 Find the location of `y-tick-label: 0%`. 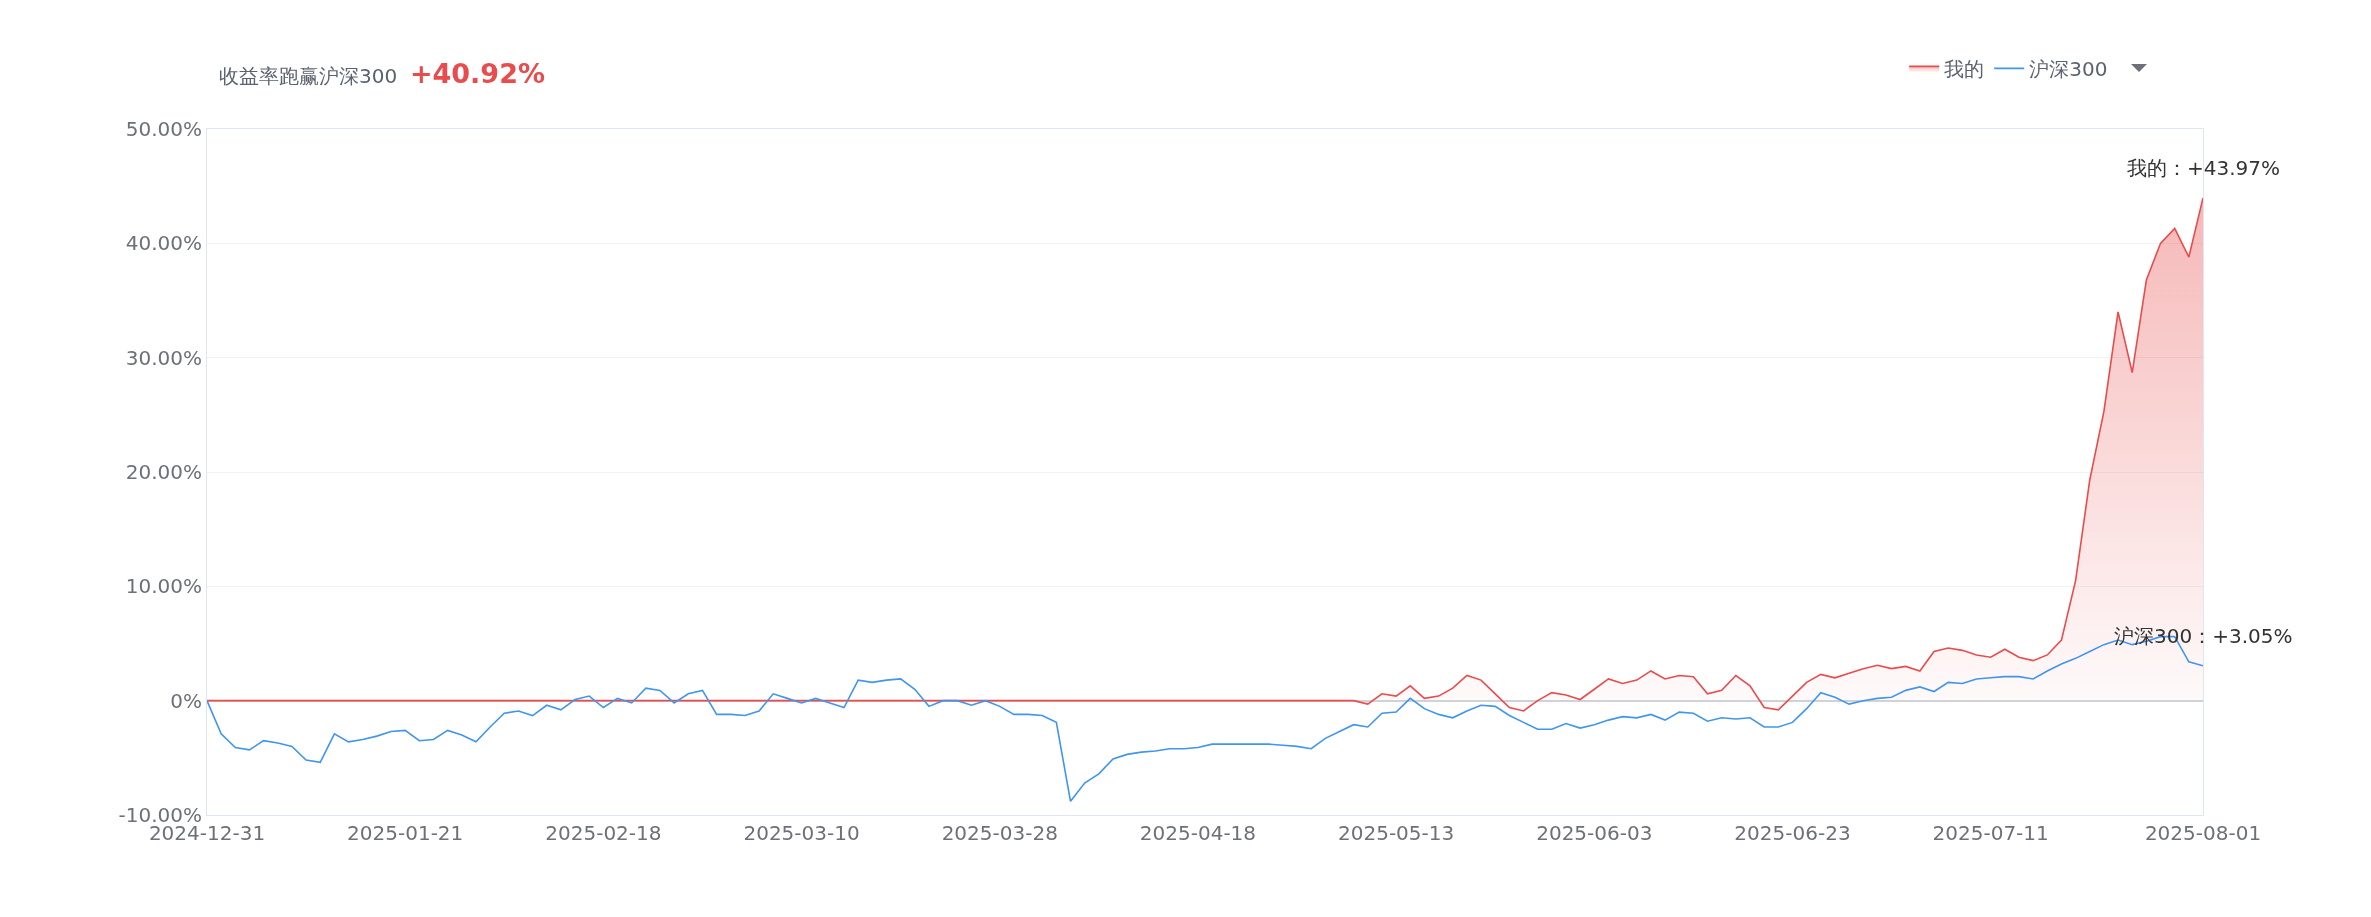

y-tick-label: 0% is located at coordinates (186, 700).